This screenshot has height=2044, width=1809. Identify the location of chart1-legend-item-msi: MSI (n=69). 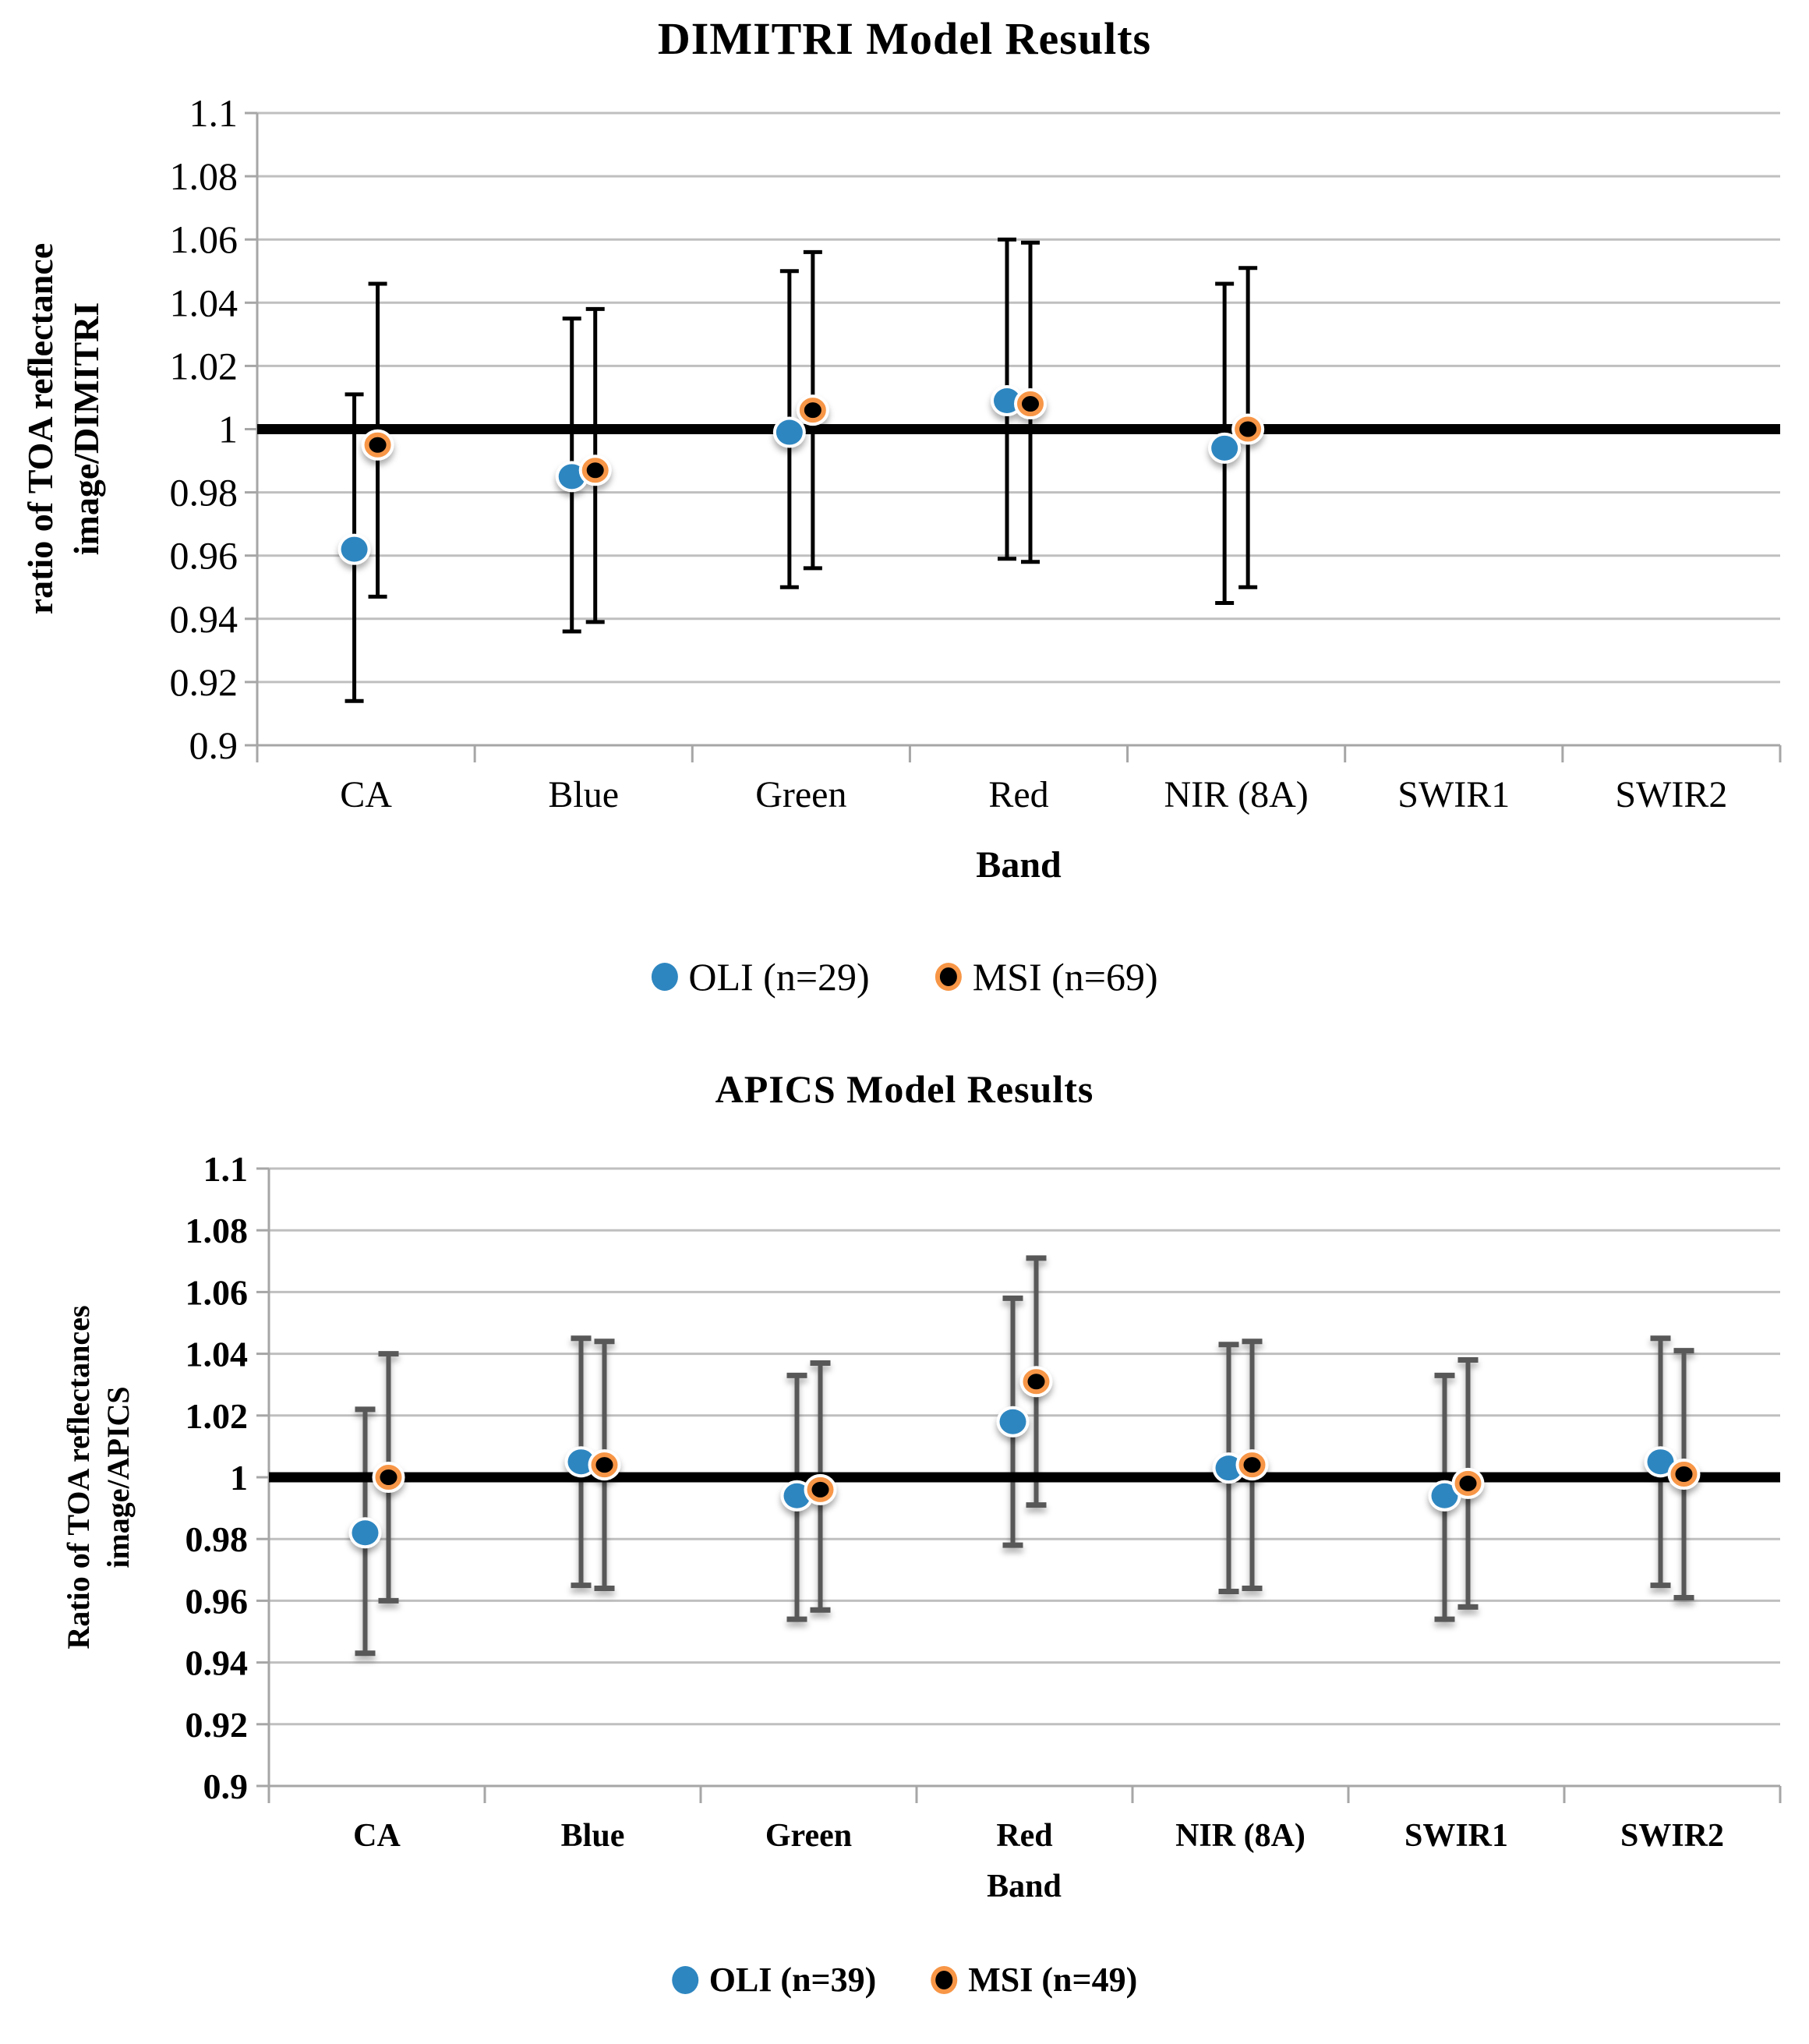
(1047, 976).